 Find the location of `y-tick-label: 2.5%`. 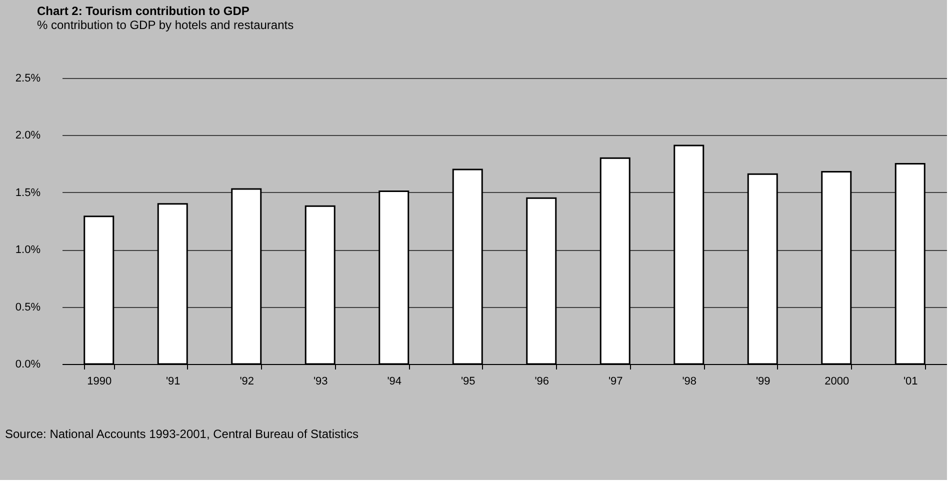

y-tick-label: 2.5% is located at coordinates (28, 78).